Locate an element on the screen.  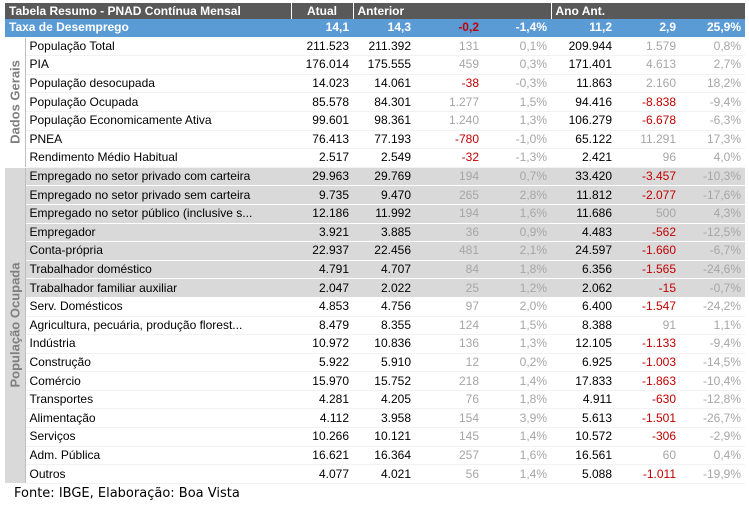
cell-diff-ano-abs: 96 is located at coordinates (648, 158).